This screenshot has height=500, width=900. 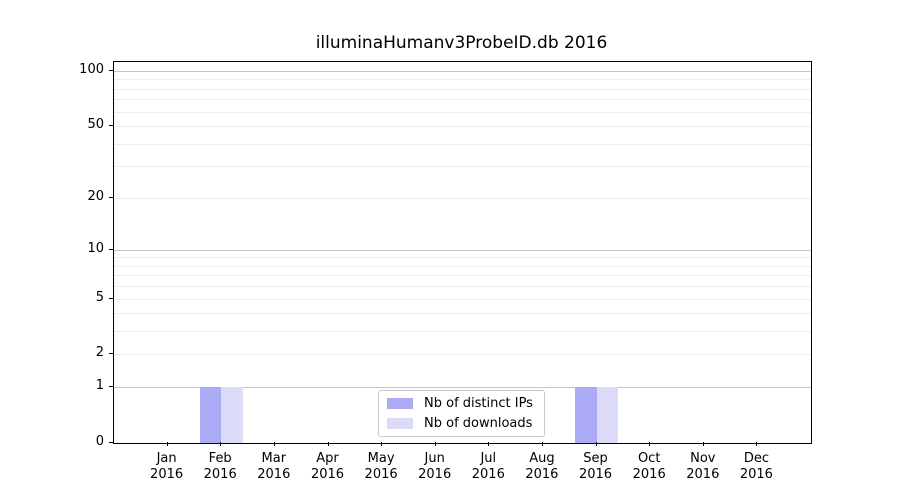 What do you see at coordinates (489, 444) in the screenshot?
I see `x-tick-jul` at bounding box center [489, 444].